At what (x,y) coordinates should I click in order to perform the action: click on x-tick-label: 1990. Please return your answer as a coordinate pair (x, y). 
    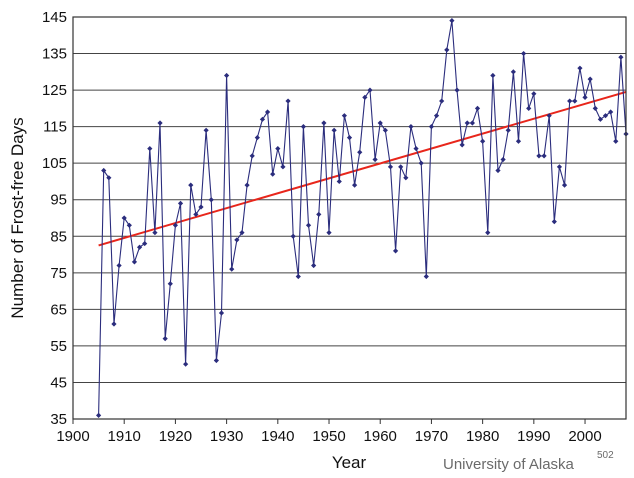
    Looking at the image, I should click on (533, 436).